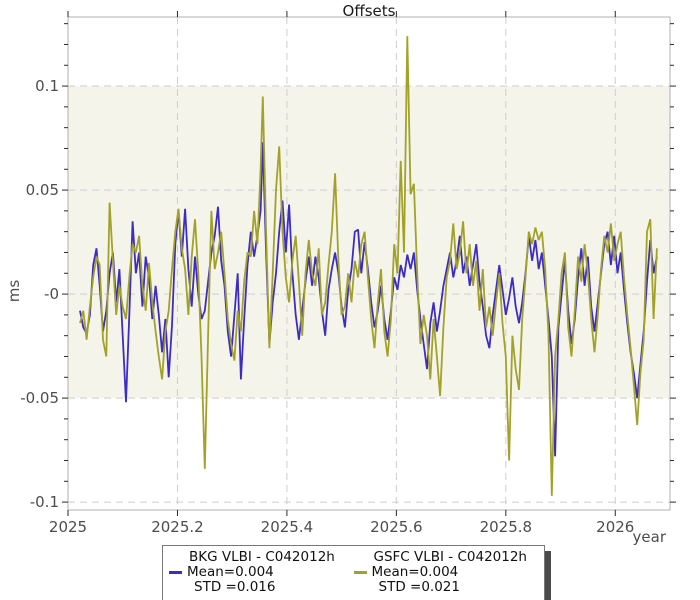 The height and width of the screenshot is (600, 700). Describe the element at coordinates (68, 527) in the screenshot. I see `x-tick-label: 2025` at that location.